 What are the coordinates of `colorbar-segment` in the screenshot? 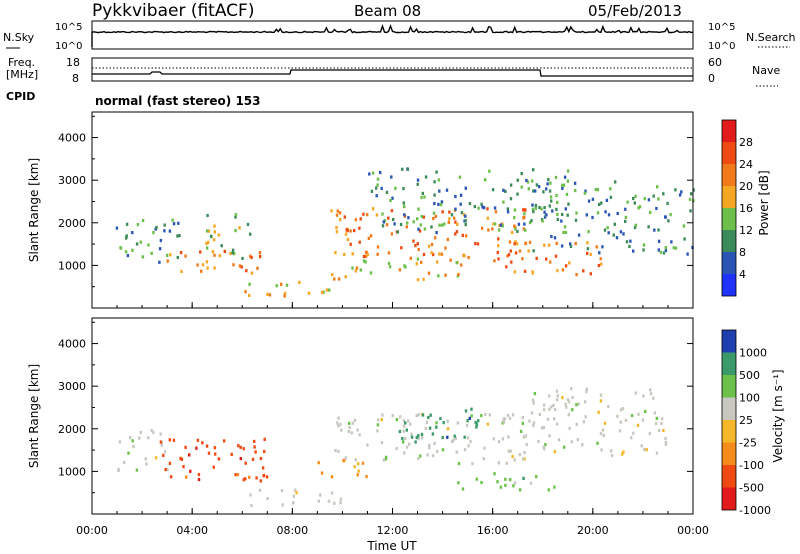 It's located at (729, 153).